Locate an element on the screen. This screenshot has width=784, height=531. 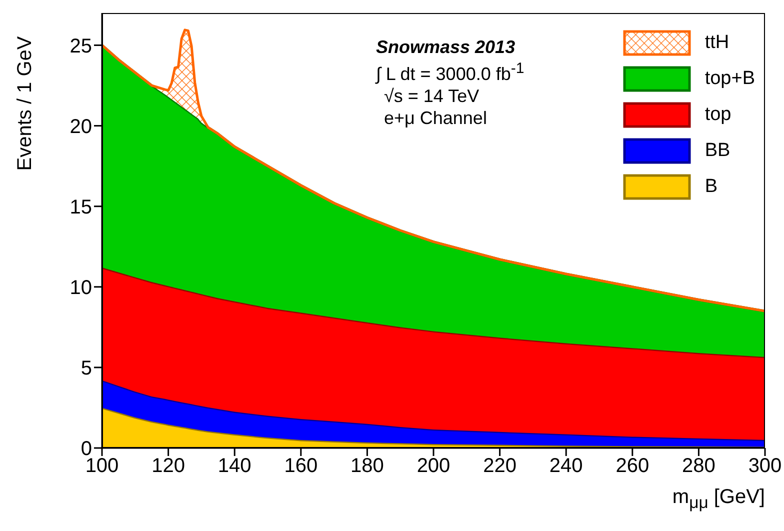
y-tick-label: 5 is located at coordinates (86, 369).